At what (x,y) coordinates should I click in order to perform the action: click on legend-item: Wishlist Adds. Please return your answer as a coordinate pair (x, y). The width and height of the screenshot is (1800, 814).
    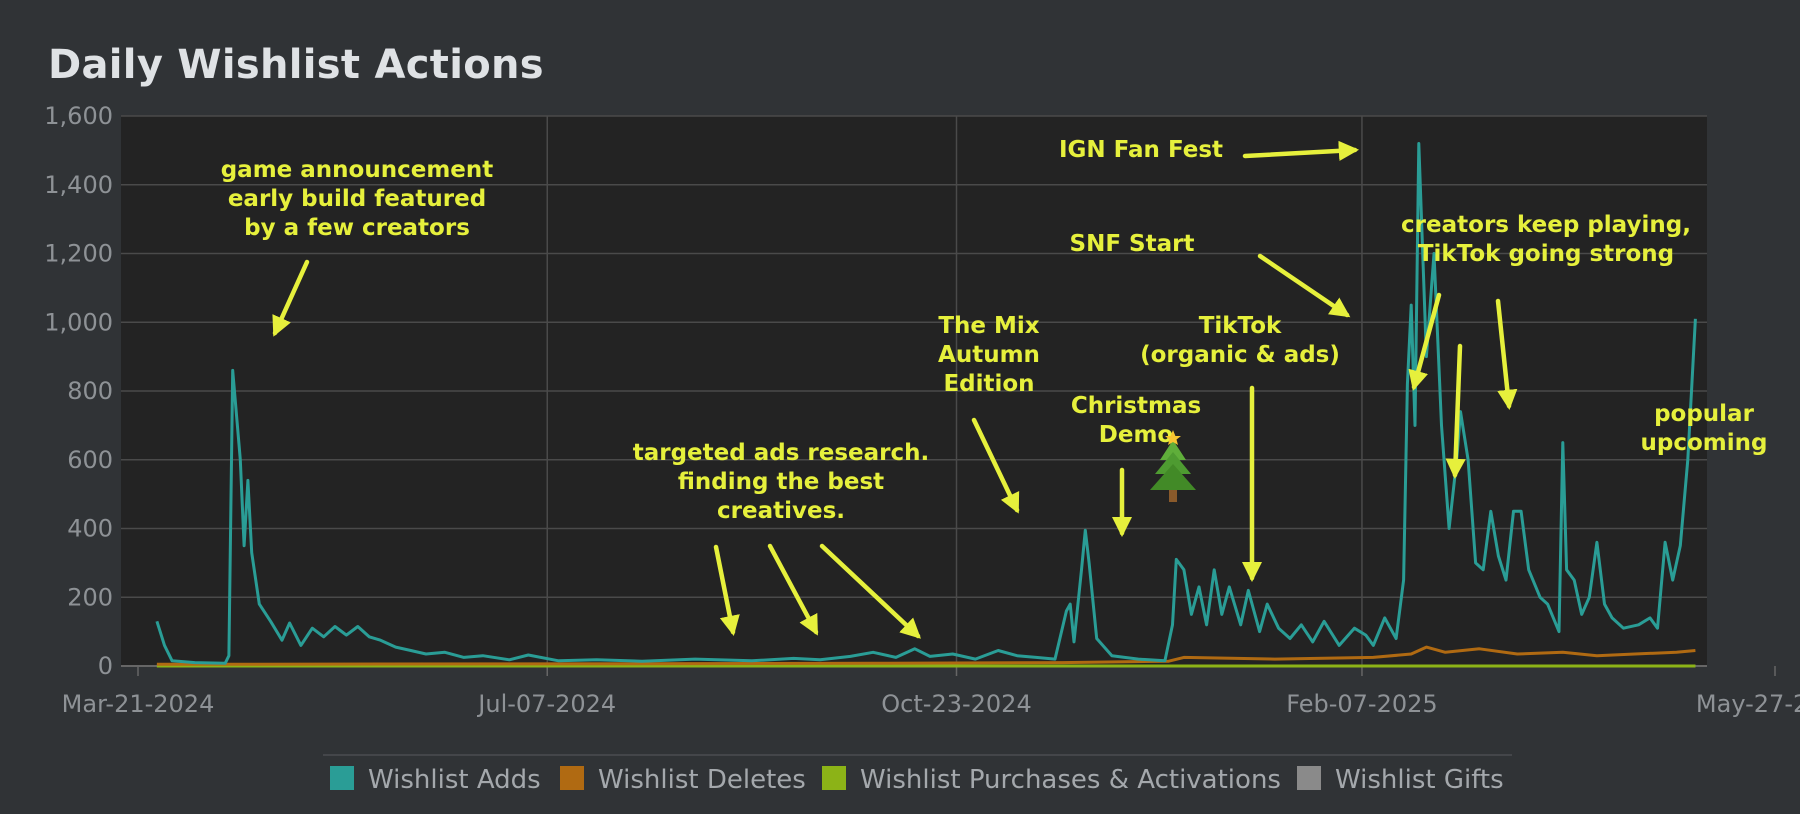
    Looking at the image, I should click on (435, 780).